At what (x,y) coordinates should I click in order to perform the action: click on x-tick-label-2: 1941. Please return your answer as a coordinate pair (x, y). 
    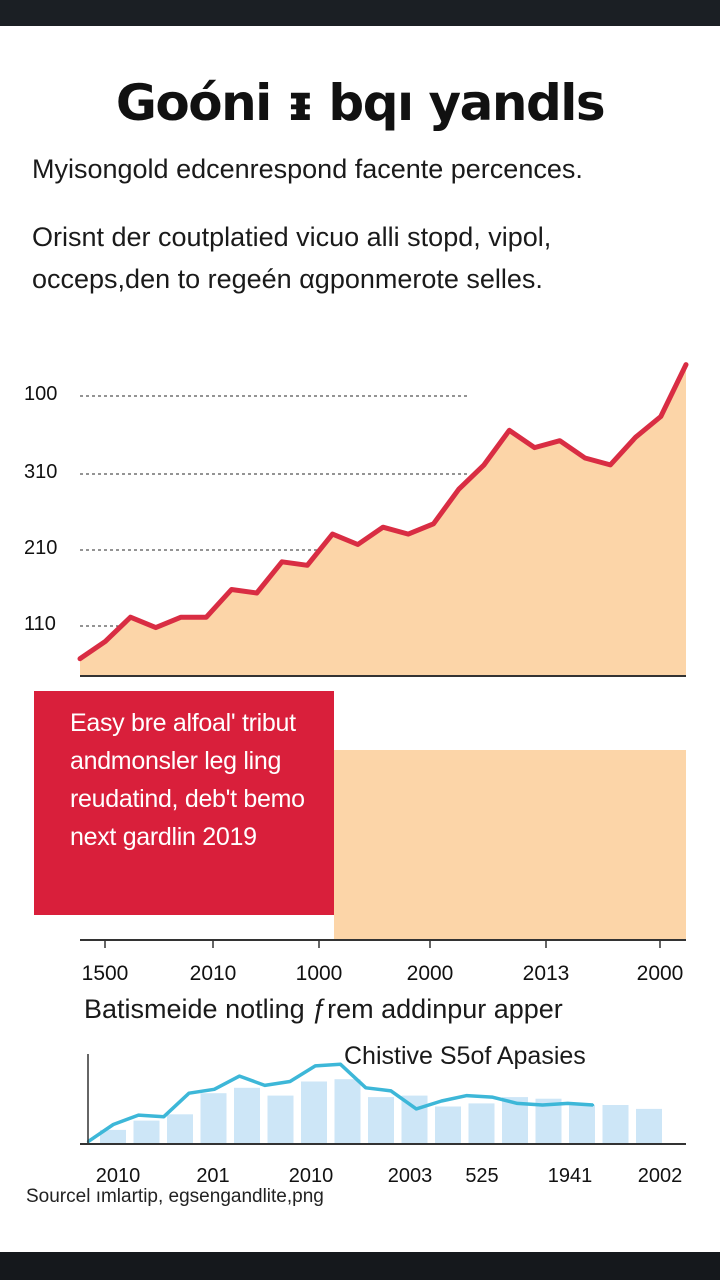
    Looking at the image, I should click on (570, 1176).